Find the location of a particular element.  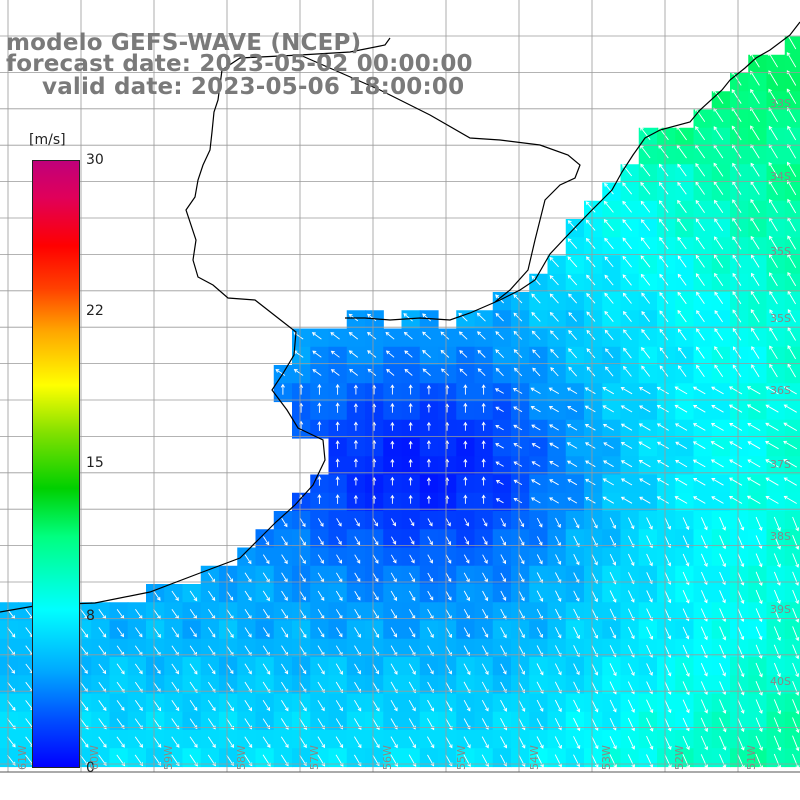

lon-label: 57W is located at coordinates (314, 757).